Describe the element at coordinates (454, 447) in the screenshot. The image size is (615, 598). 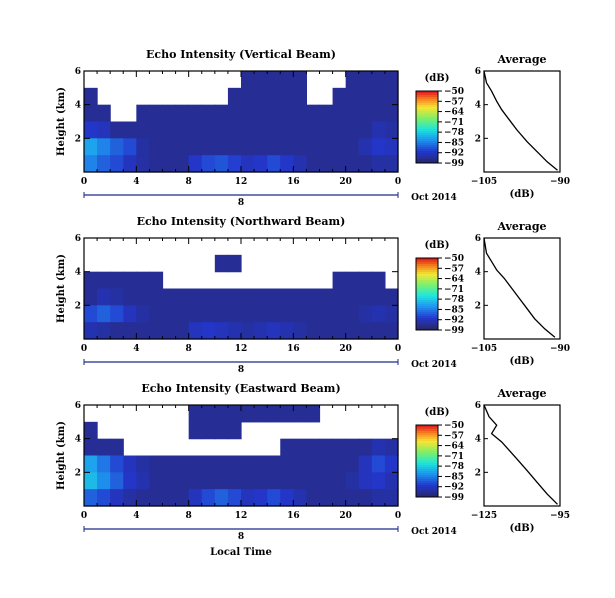
I see `colorbar-tick-label: −64` at that location.